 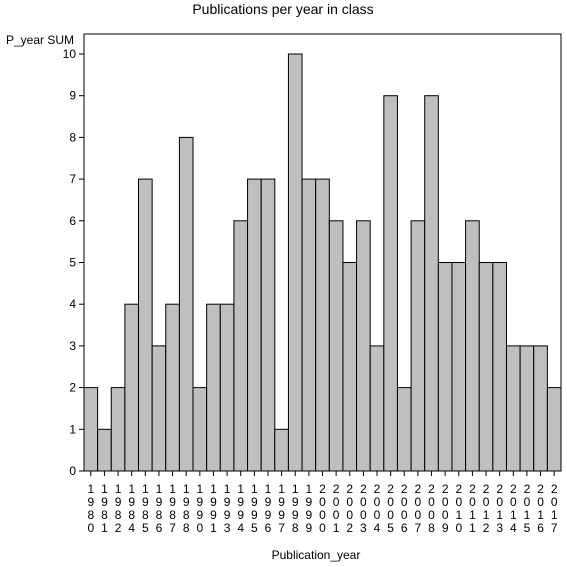 I want to click on y-tick-label: 5, so click(x=72, y=263).